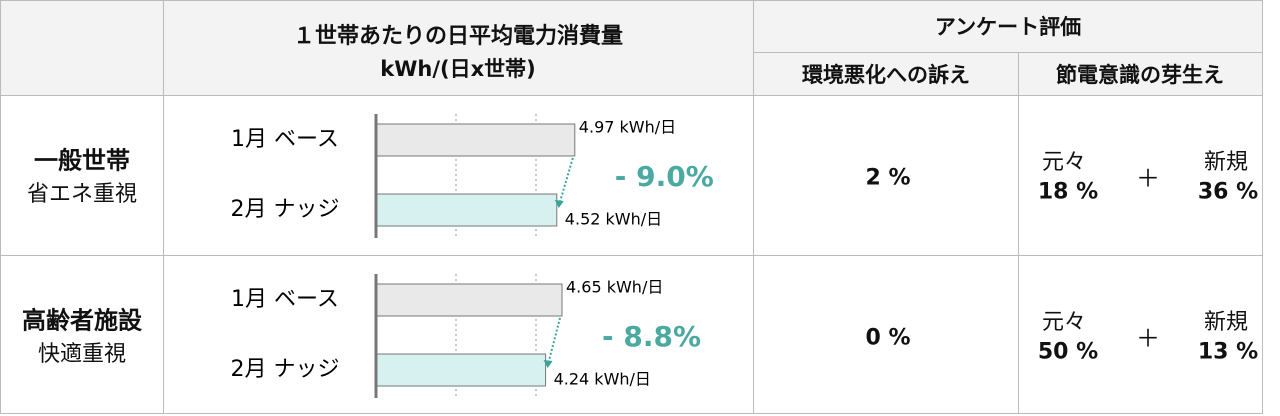 This screenshot has width=1280, height=416. What do you see at coordinates (1228, 192) in the screenshot?
I see `awareness-value: 36 %` at bounding box center [1228, 192].